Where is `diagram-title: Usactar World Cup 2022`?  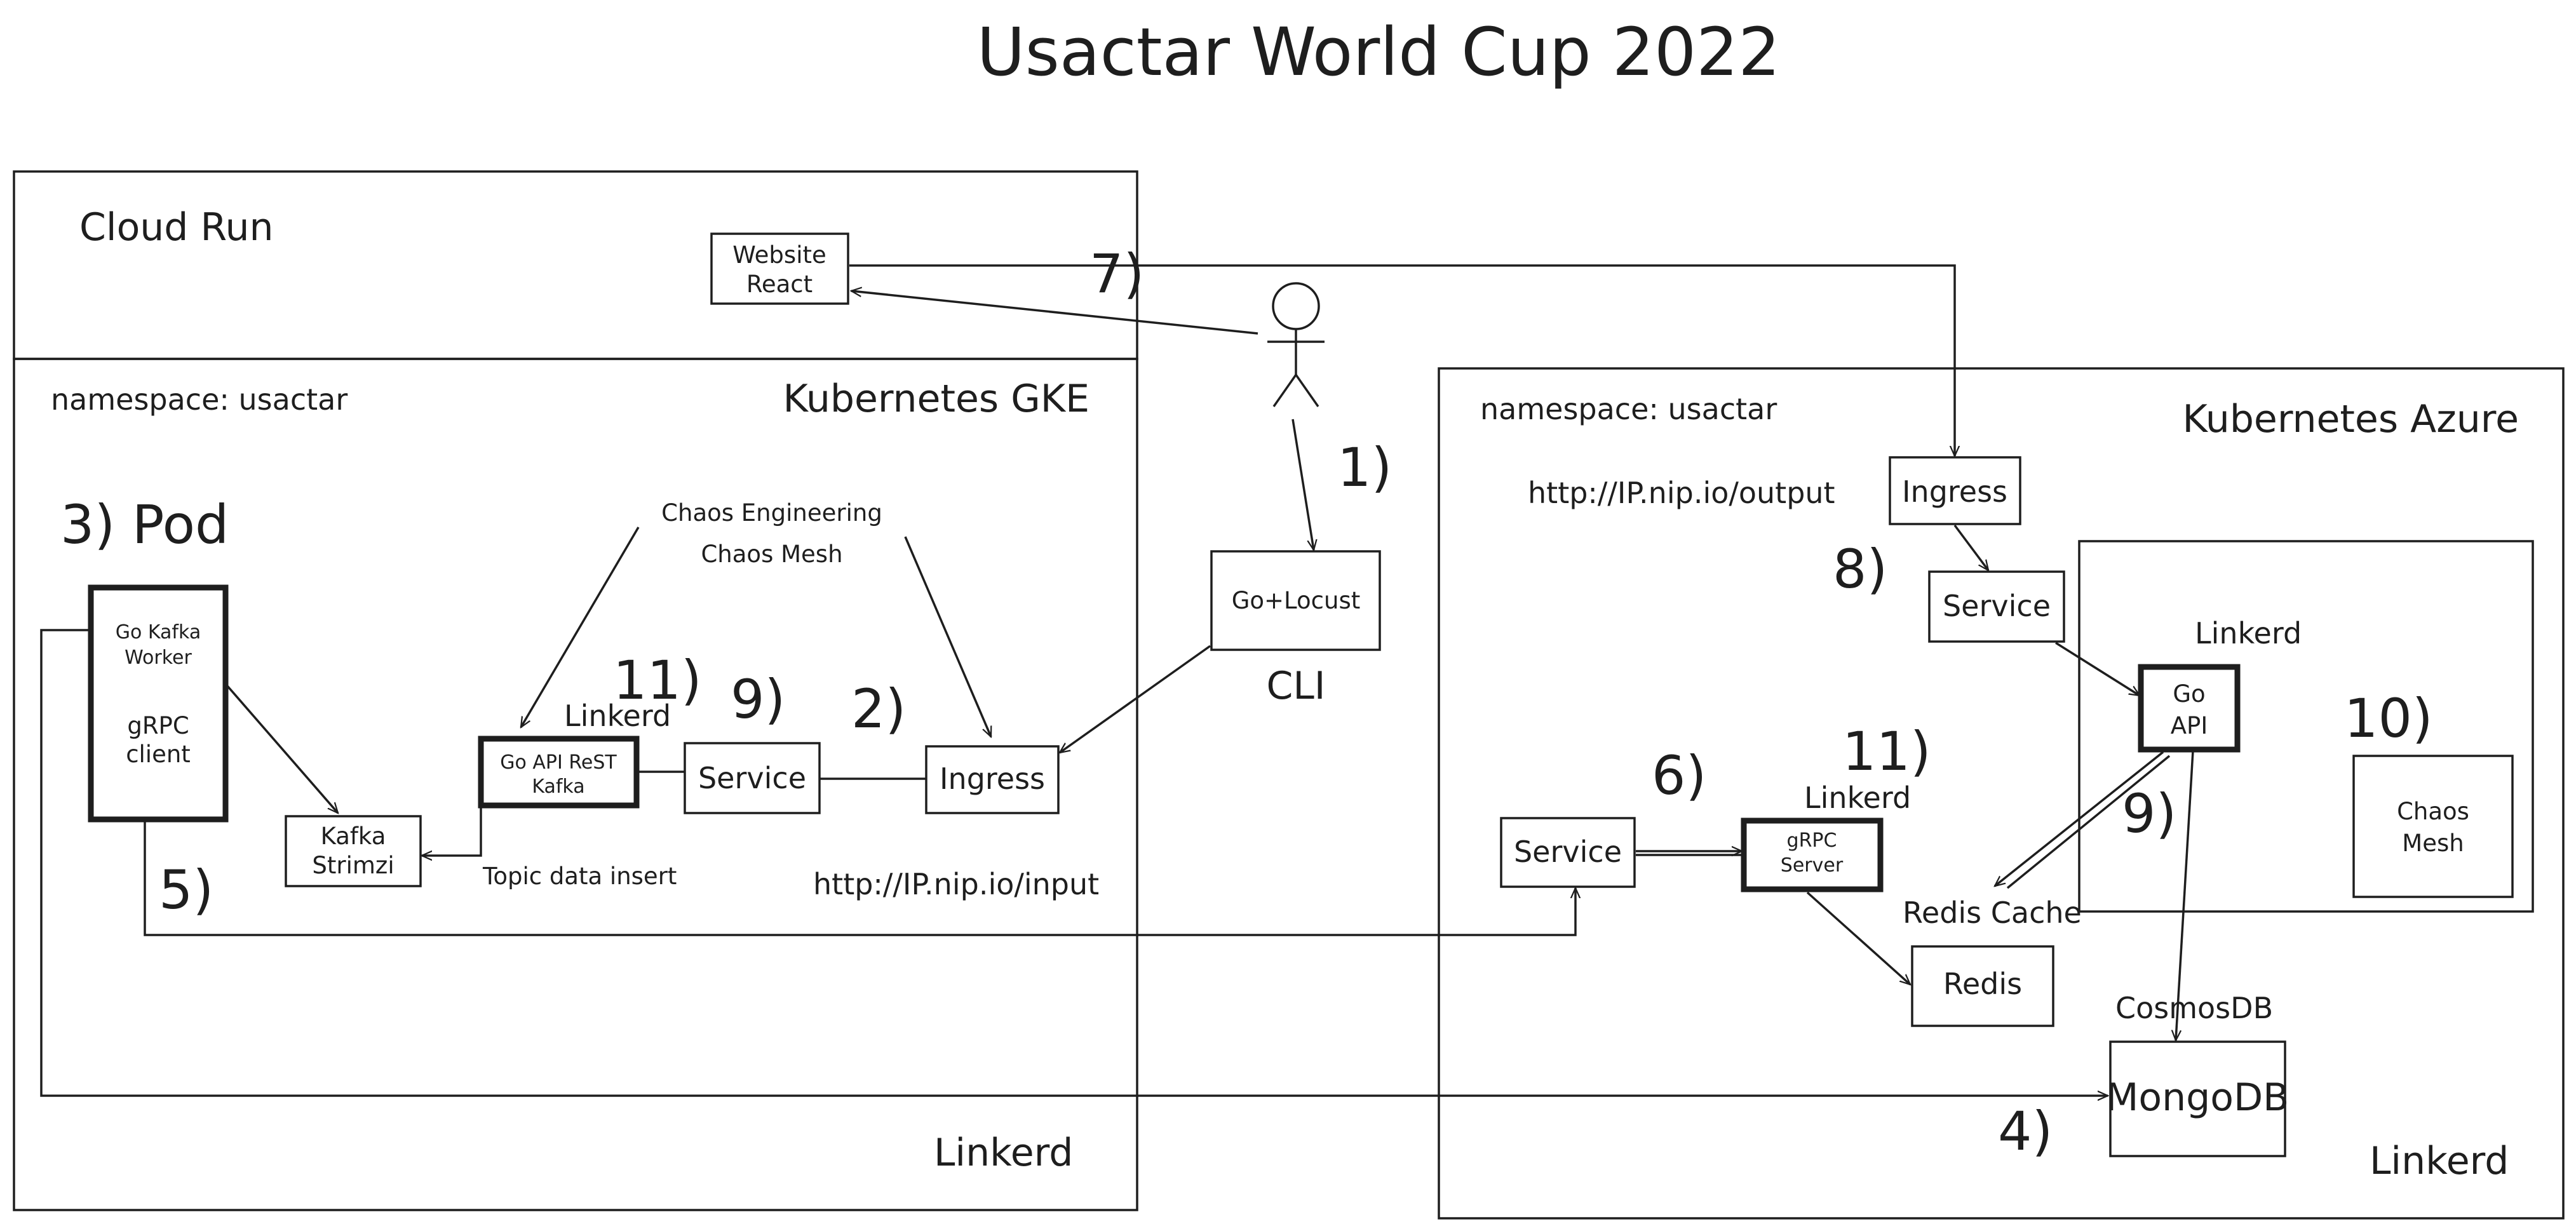 diagram-title: Usactar World Cup 2022 is located at coordinates (1379, 52).